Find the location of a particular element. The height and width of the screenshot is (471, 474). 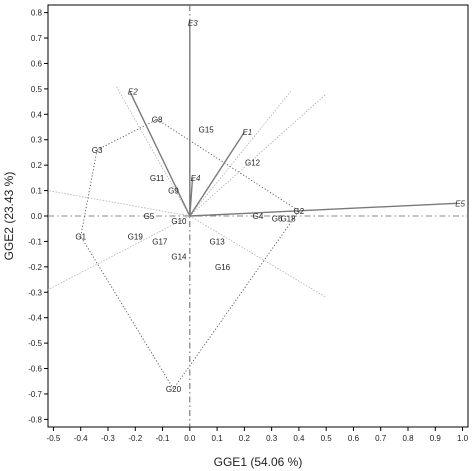

polygon-edge-G20-G1 is located at coordinates (127, 313).